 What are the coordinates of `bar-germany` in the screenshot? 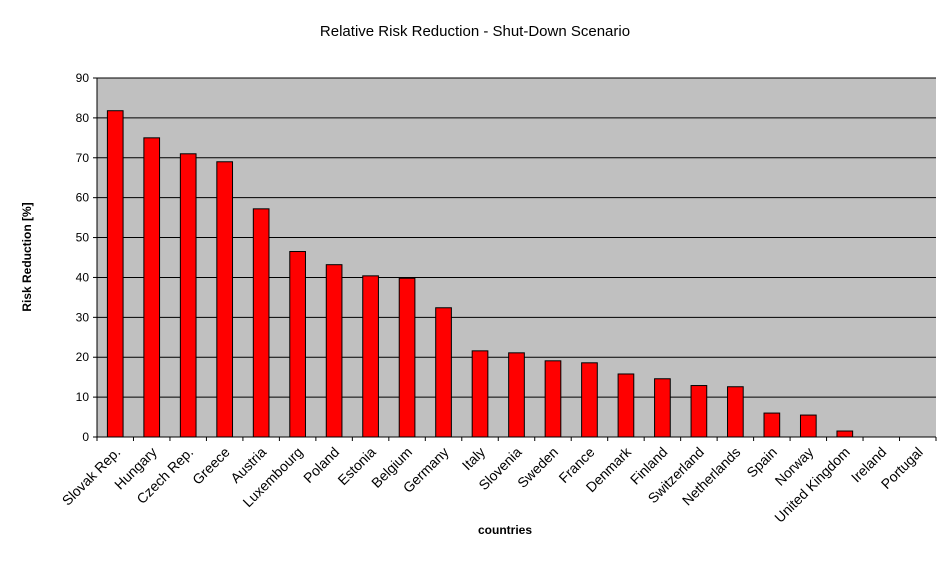 It's located at (443, 372).